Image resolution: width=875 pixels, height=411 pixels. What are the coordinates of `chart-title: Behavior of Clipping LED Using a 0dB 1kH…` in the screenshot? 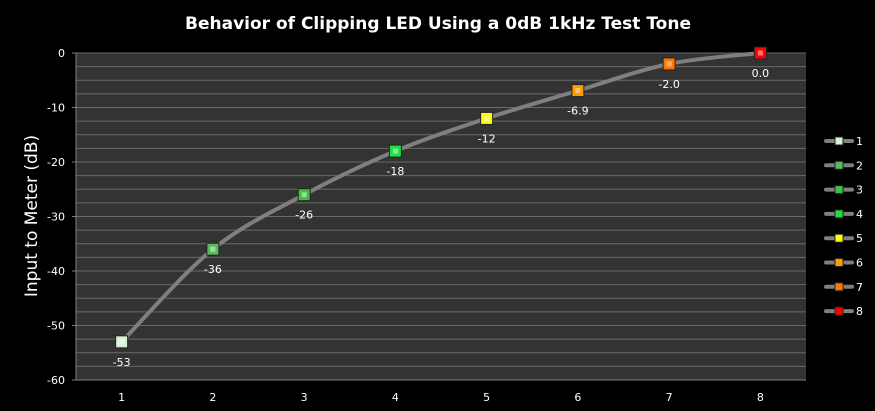 It's located at (438, 24).